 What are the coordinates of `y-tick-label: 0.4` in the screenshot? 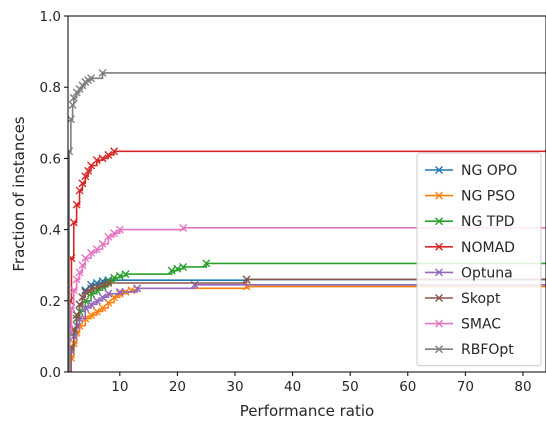 It's located at (50, 231).